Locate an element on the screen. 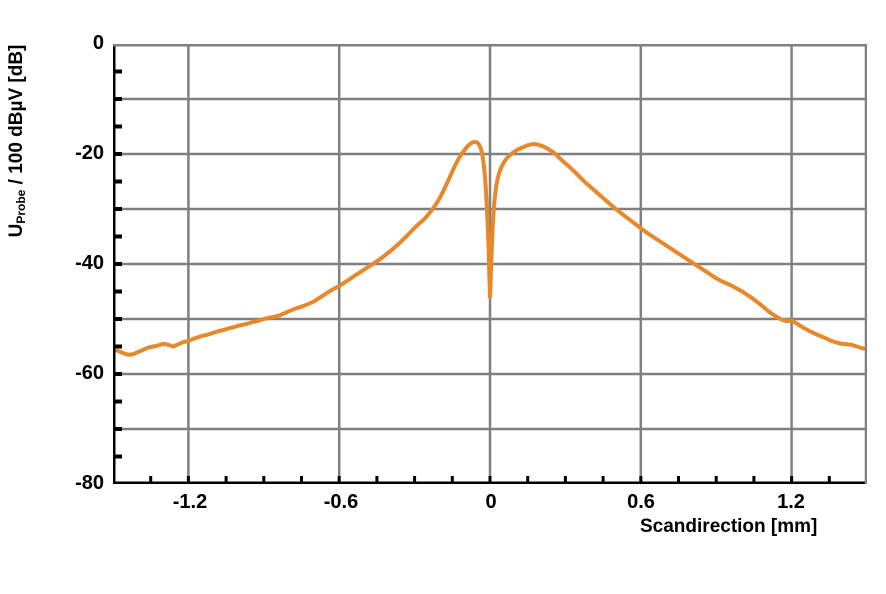  y-tick-label: -20 is located at coordinates (89, 153).